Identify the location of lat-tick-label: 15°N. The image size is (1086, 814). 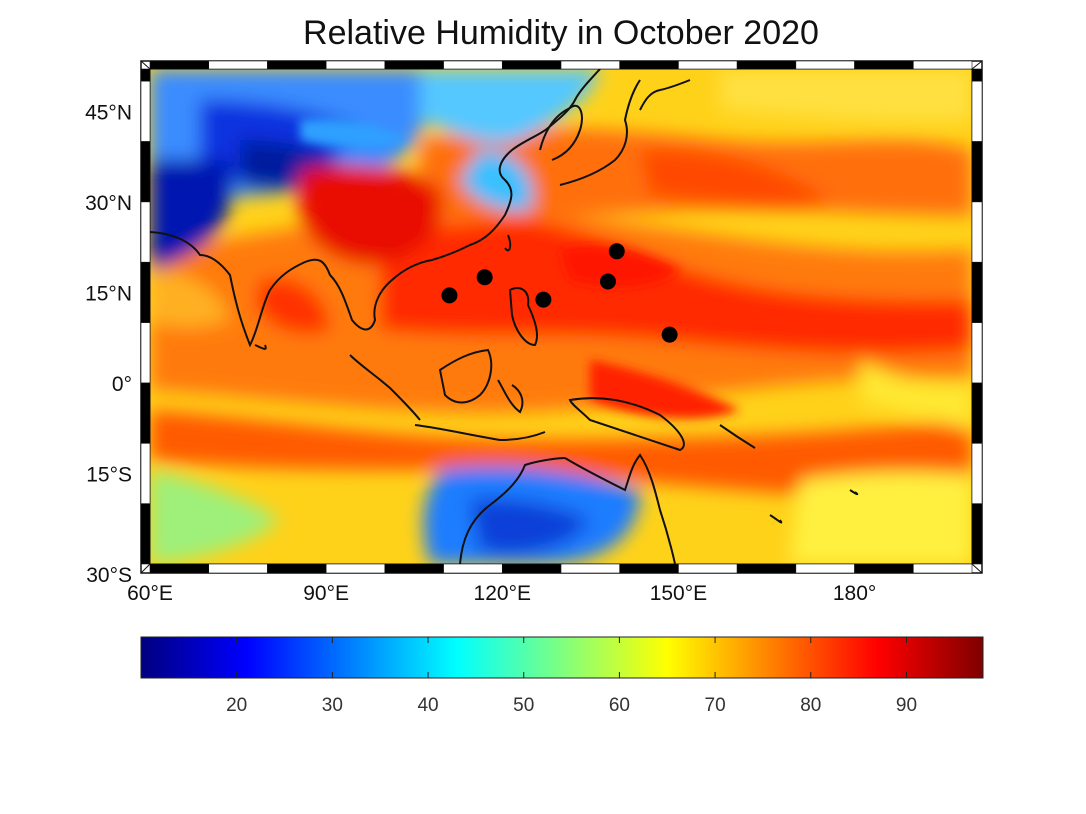
(108, 293).